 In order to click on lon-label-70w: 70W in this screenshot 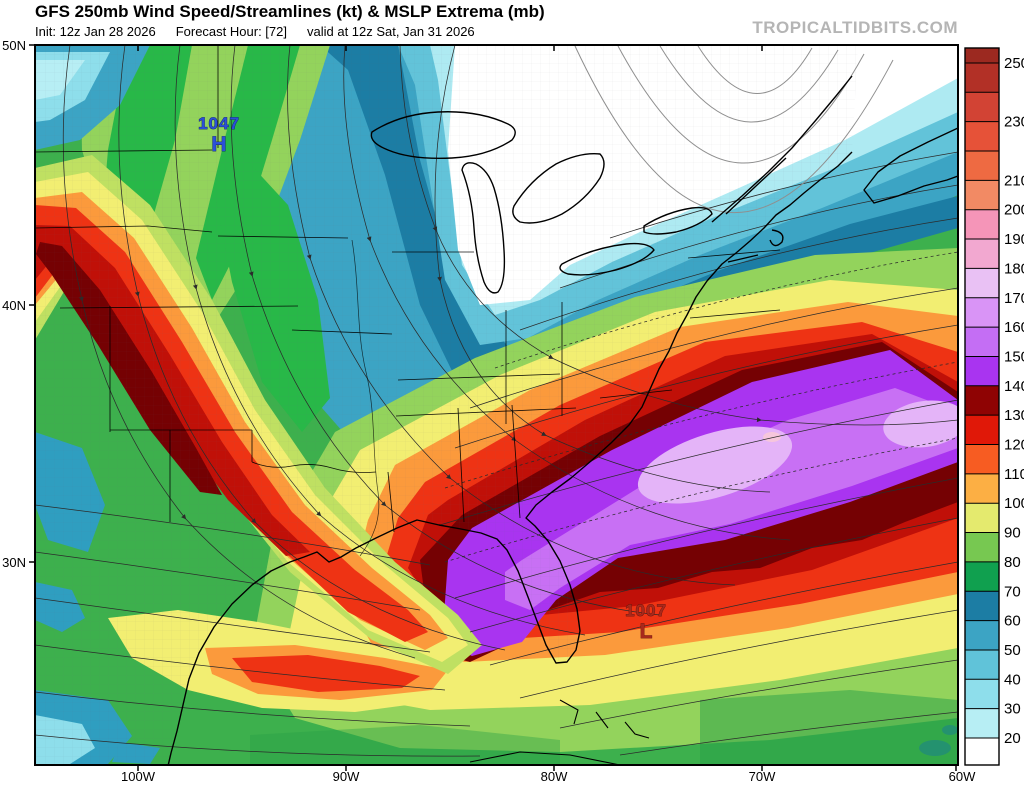, I will do `click(762, 776)`.